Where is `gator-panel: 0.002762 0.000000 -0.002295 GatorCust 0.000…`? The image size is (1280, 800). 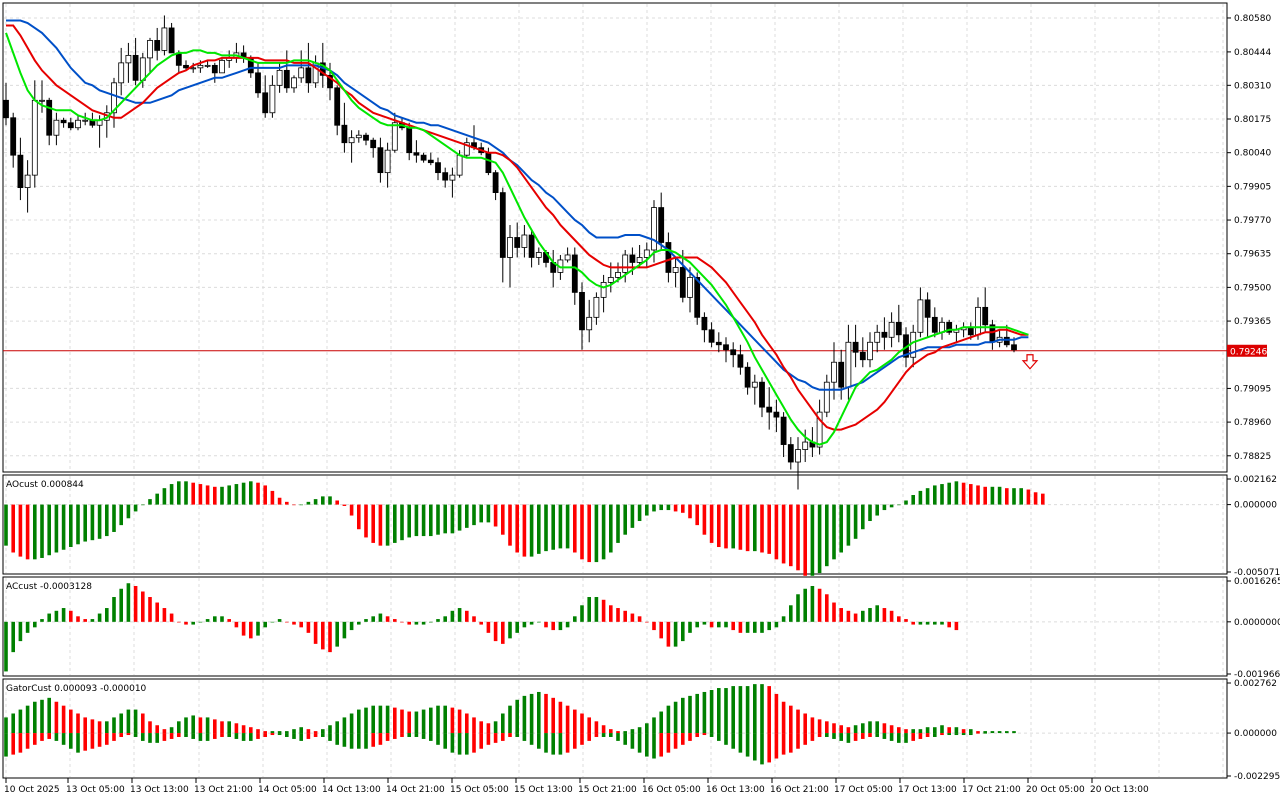
gator-panel: 0.002762 0.000000 -0.002295 GatorCust 0.000… is located at coordinates (641, 730).